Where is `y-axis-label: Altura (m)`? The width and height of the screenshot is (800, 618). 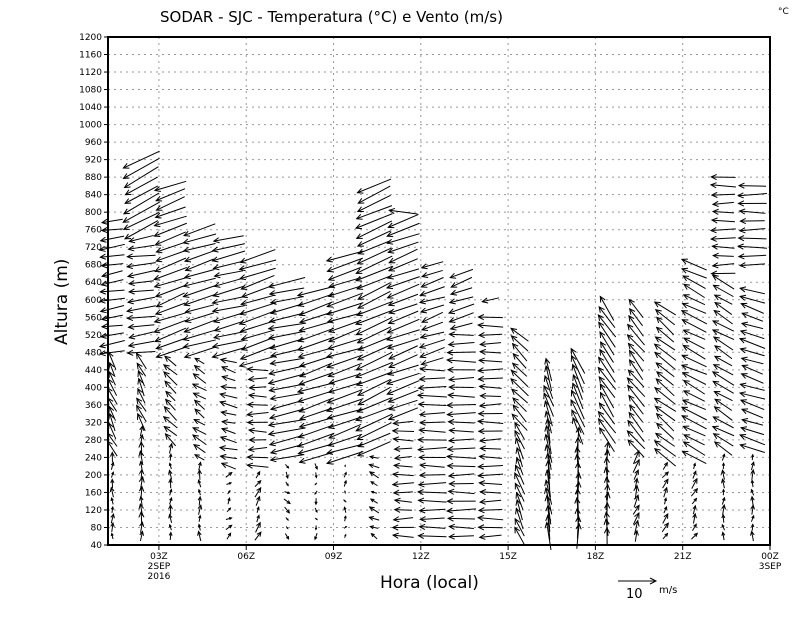 y-axis-label: Altura (m) is located at coordinates (62, 302).